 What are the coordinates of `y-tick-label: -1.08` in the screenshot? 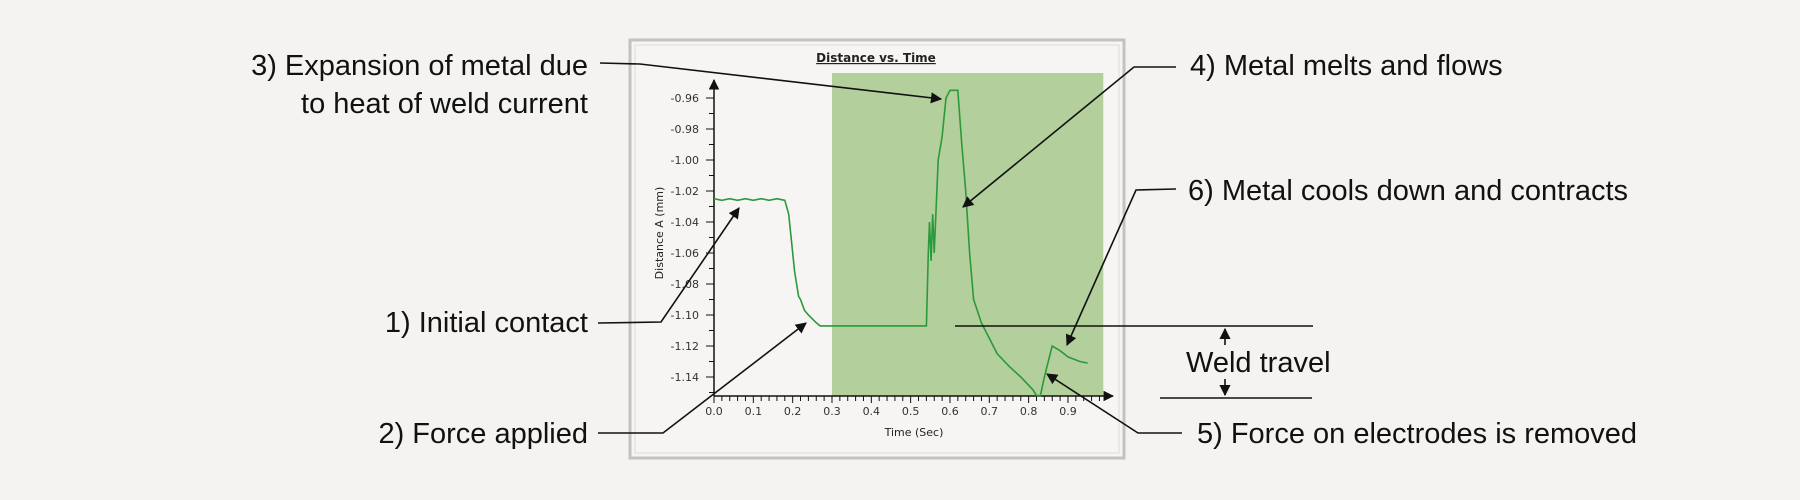 It's located at (685, 284).